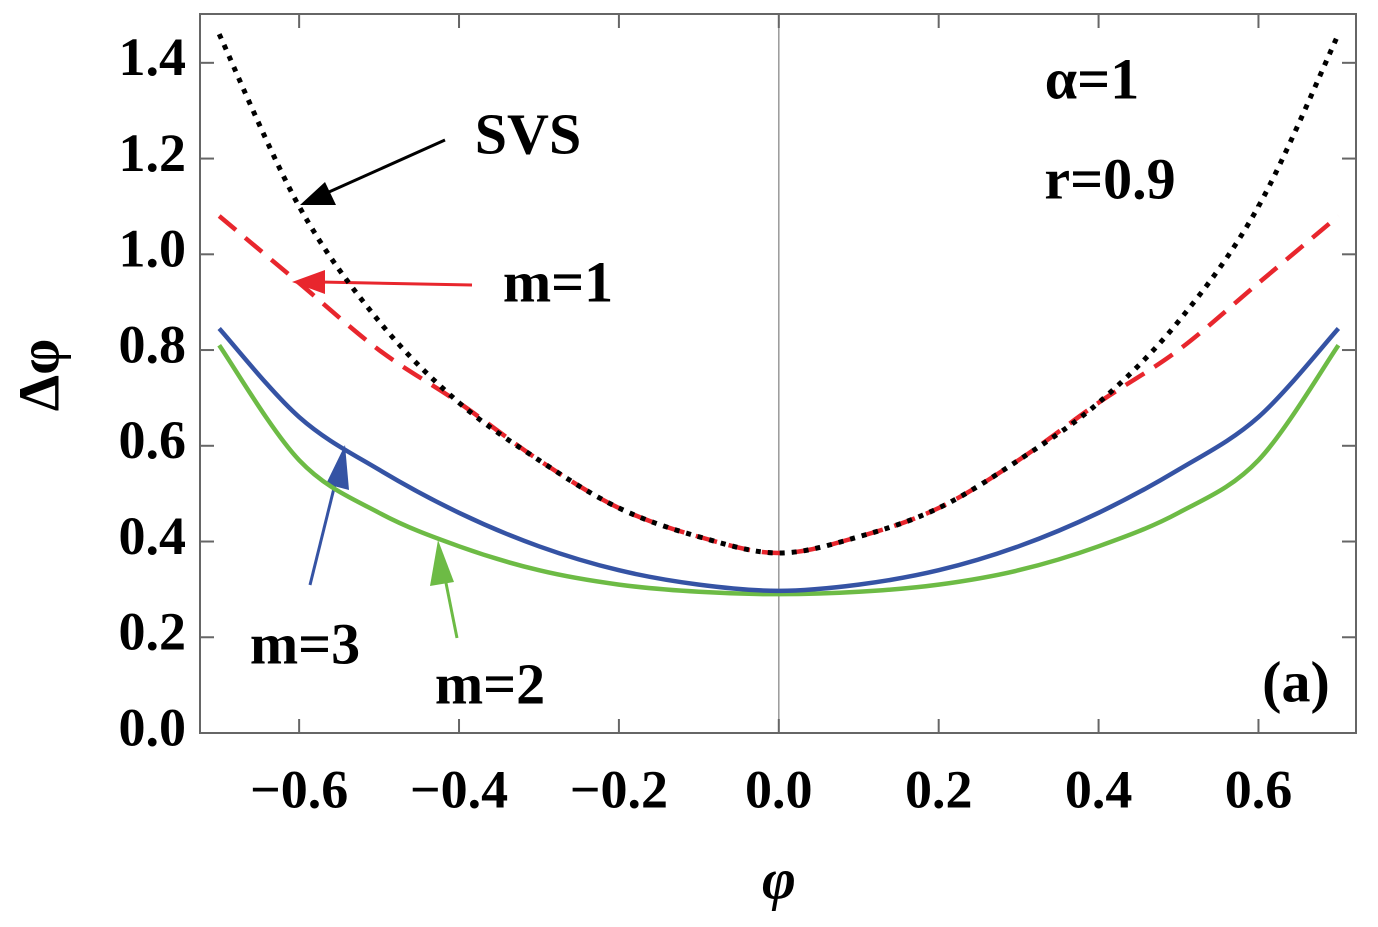  What do you see at coordinates (459, 789) in the screenshot?
I see `x-tick-label: −0.4` at bounding box center [459, 789].